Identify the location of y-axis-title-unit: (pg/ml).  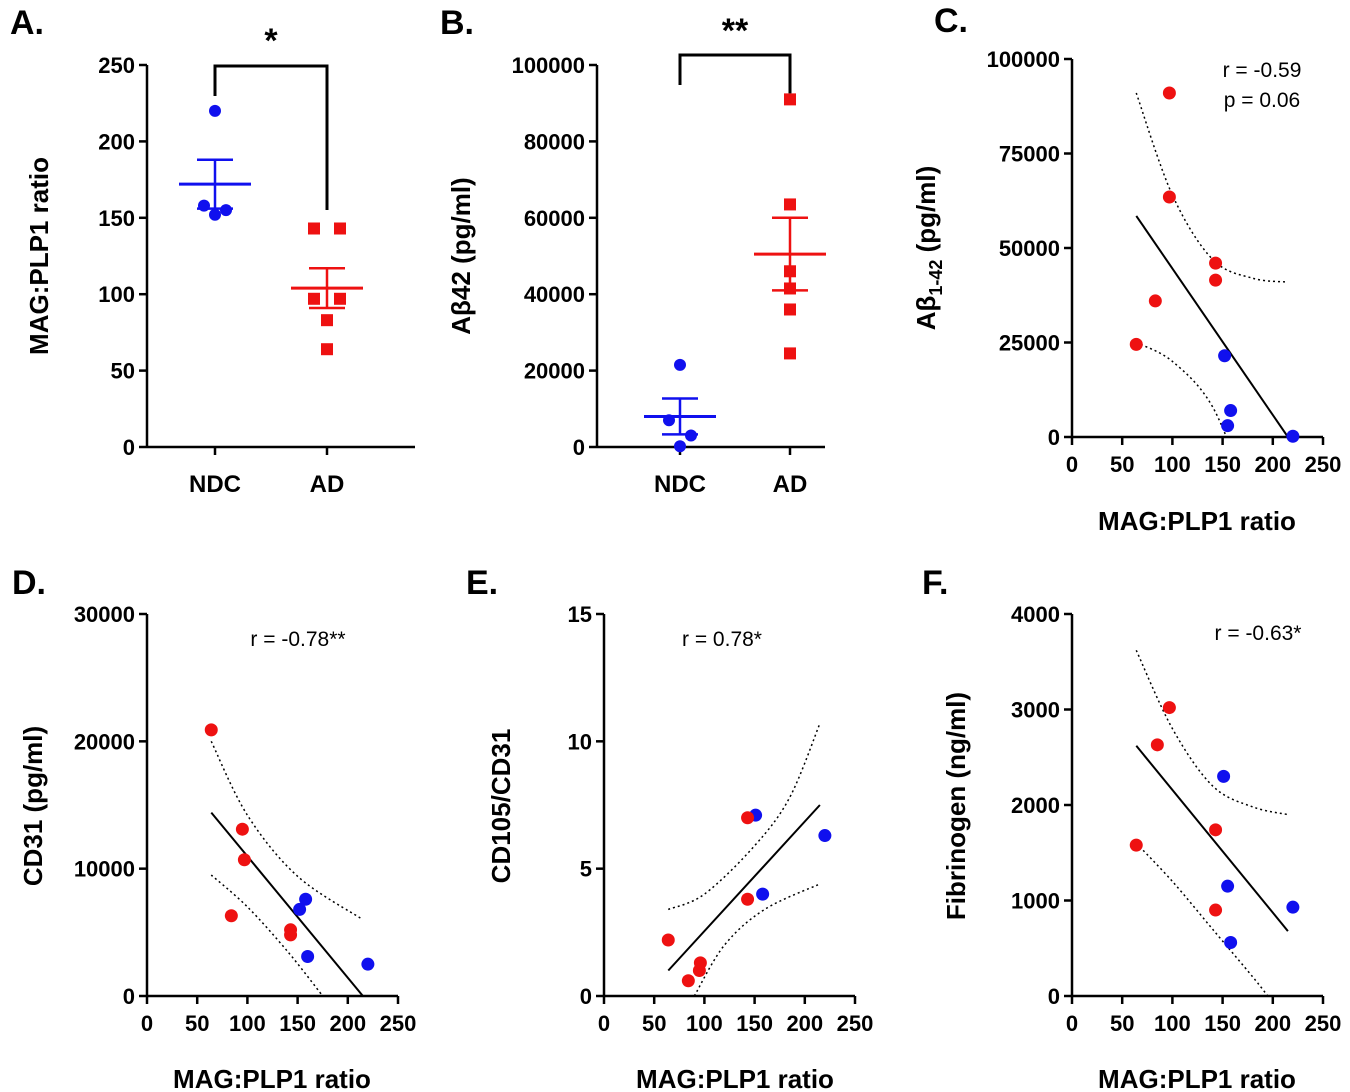
(926, 213).